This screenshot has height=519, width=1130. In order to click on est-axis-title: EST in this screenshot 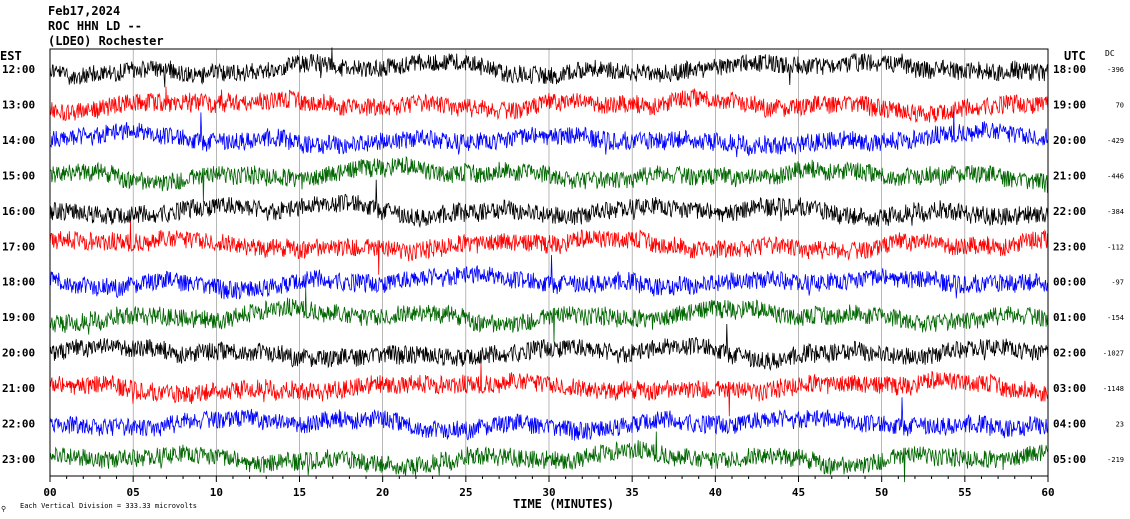, I will do `click(11, 56)`.